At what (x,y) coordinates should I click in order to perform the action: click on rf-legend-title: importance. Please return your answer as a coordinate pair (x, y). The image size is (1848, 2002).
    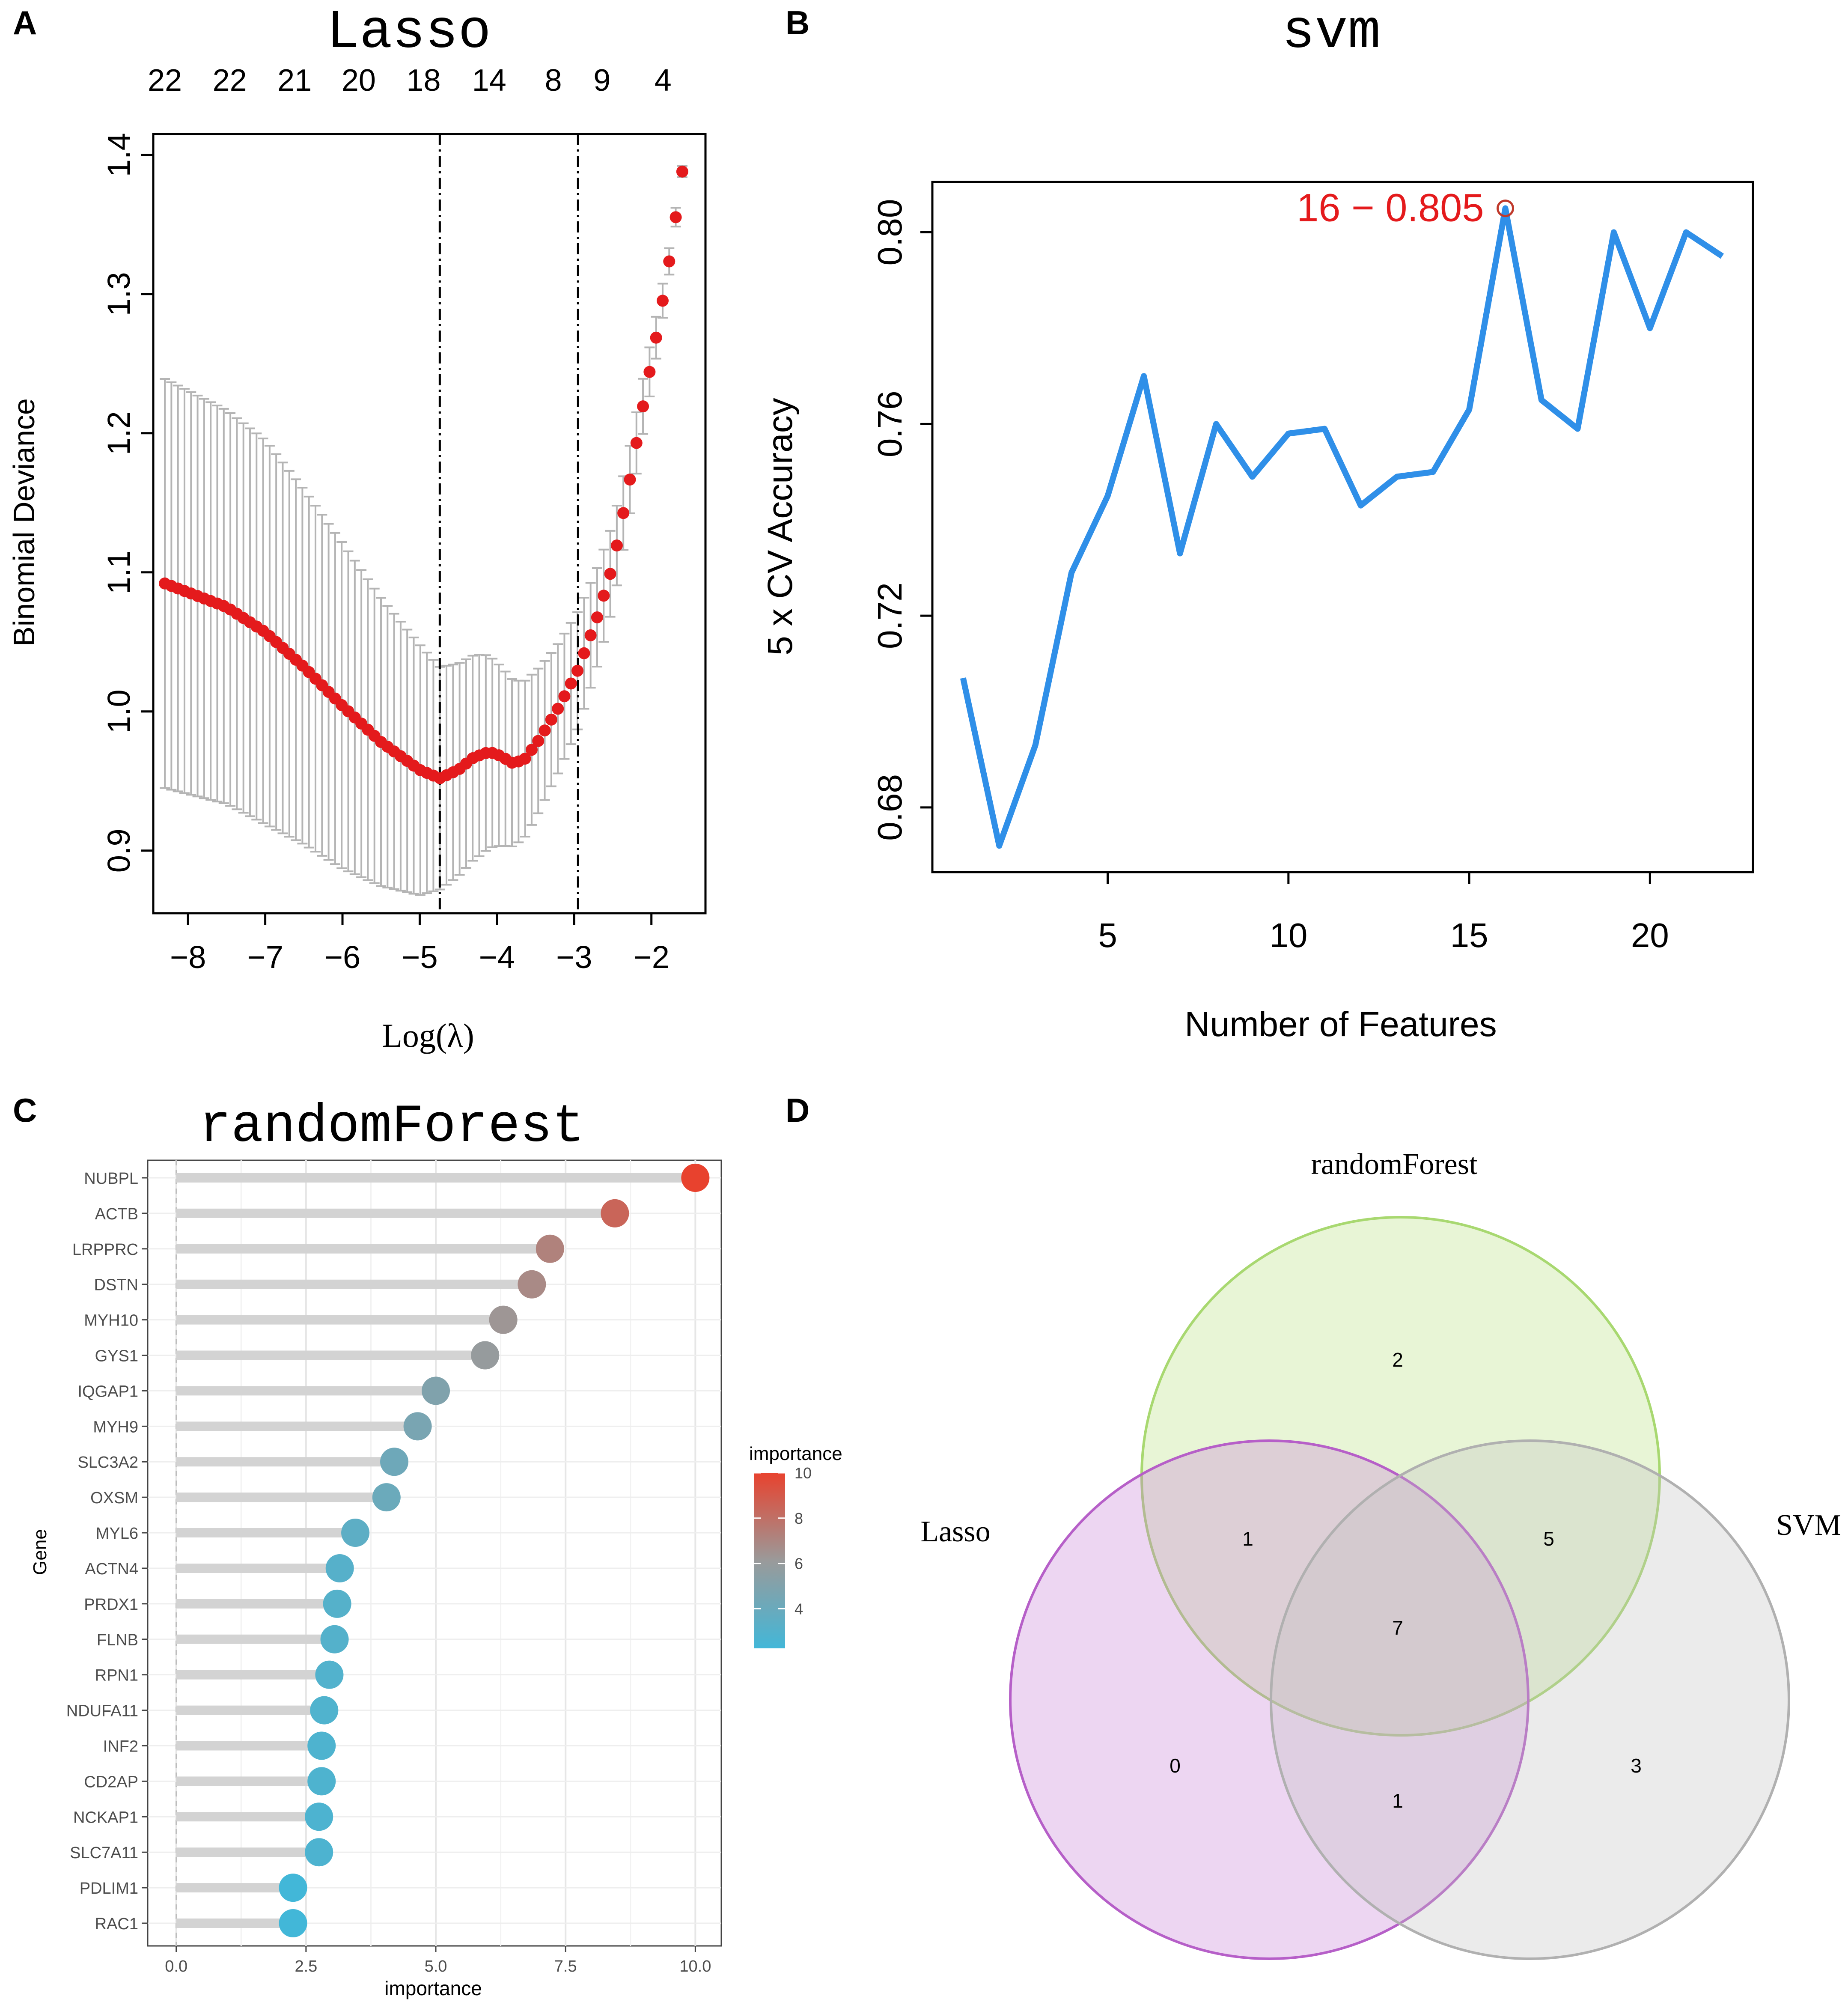
    Looking at the image, I should click on (795, 1453).